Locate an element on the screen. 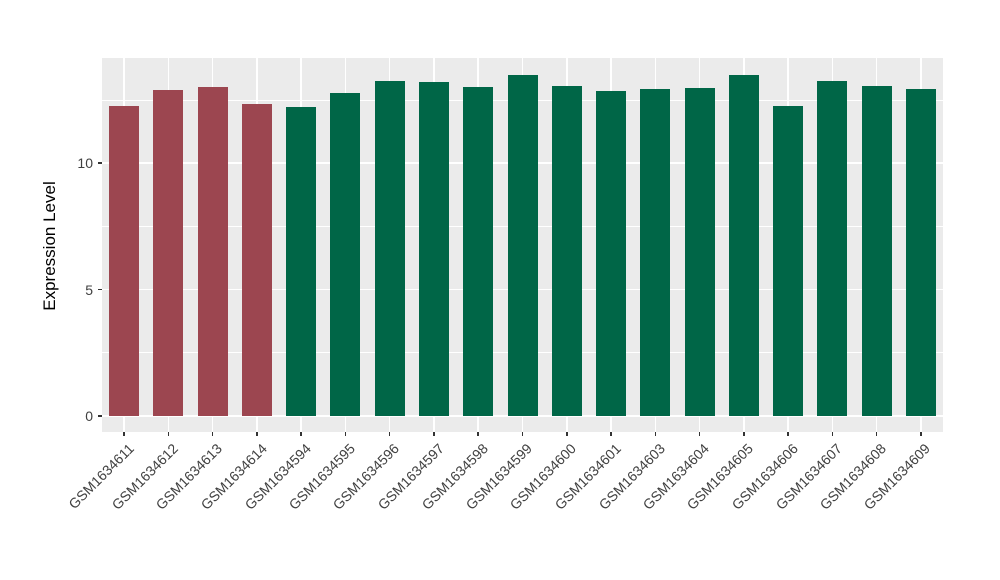 The height and width of the screenshot is (580, 1000). bar-GSM1634595 is located at coordinates (345, 255).